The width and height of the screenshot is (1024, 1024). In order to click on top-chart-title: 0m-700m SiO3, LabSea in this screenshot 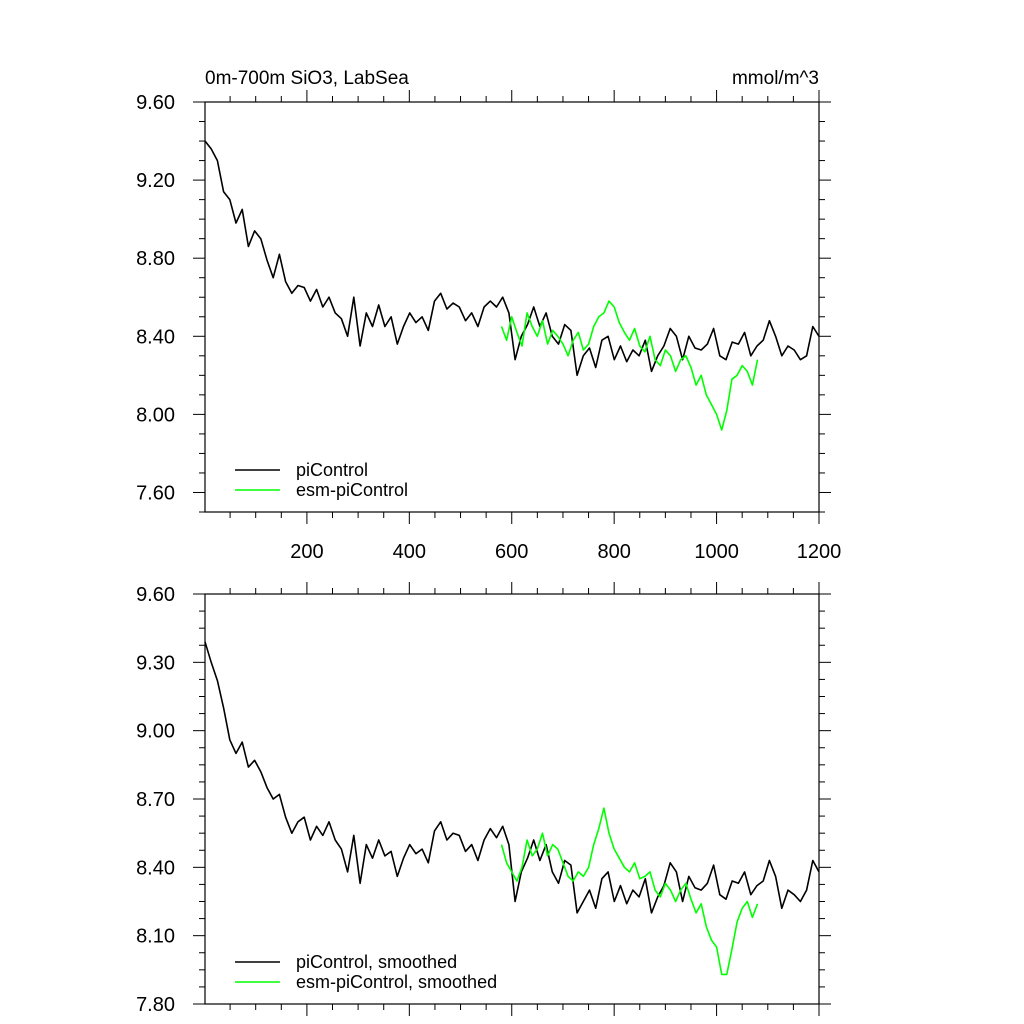, I will do `click(307, 78)`.